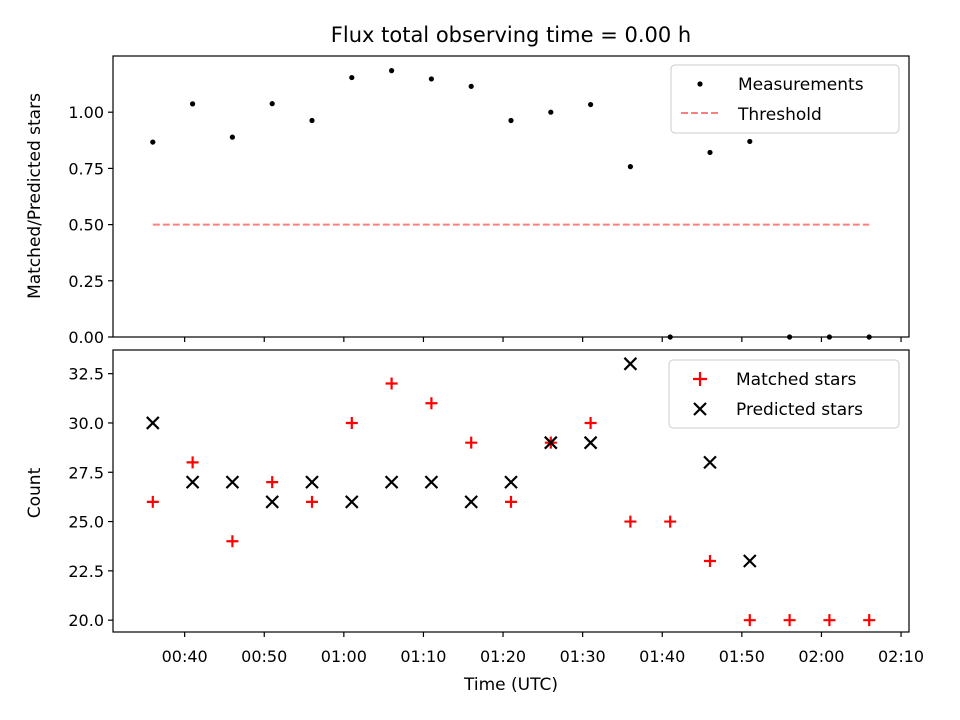 The height and width of the screenshot is (720, 960). Describe the element at coordinates (700, 409) in the screenshot. I see `legend-predicted-marker` at that location.